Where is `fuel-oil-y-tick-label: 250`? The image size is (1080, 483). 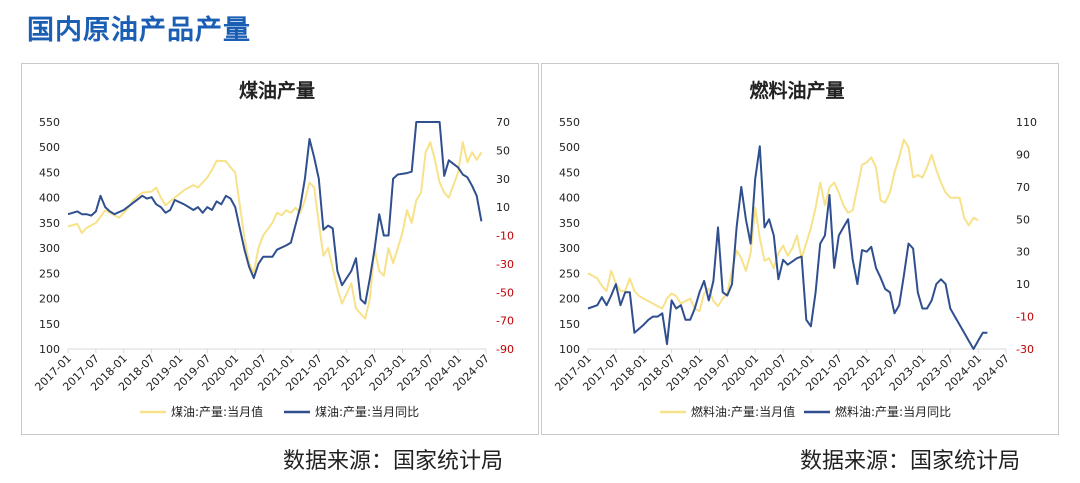 fuel-oil-y-tick-label: 250 is located at coordinates (569, 273).